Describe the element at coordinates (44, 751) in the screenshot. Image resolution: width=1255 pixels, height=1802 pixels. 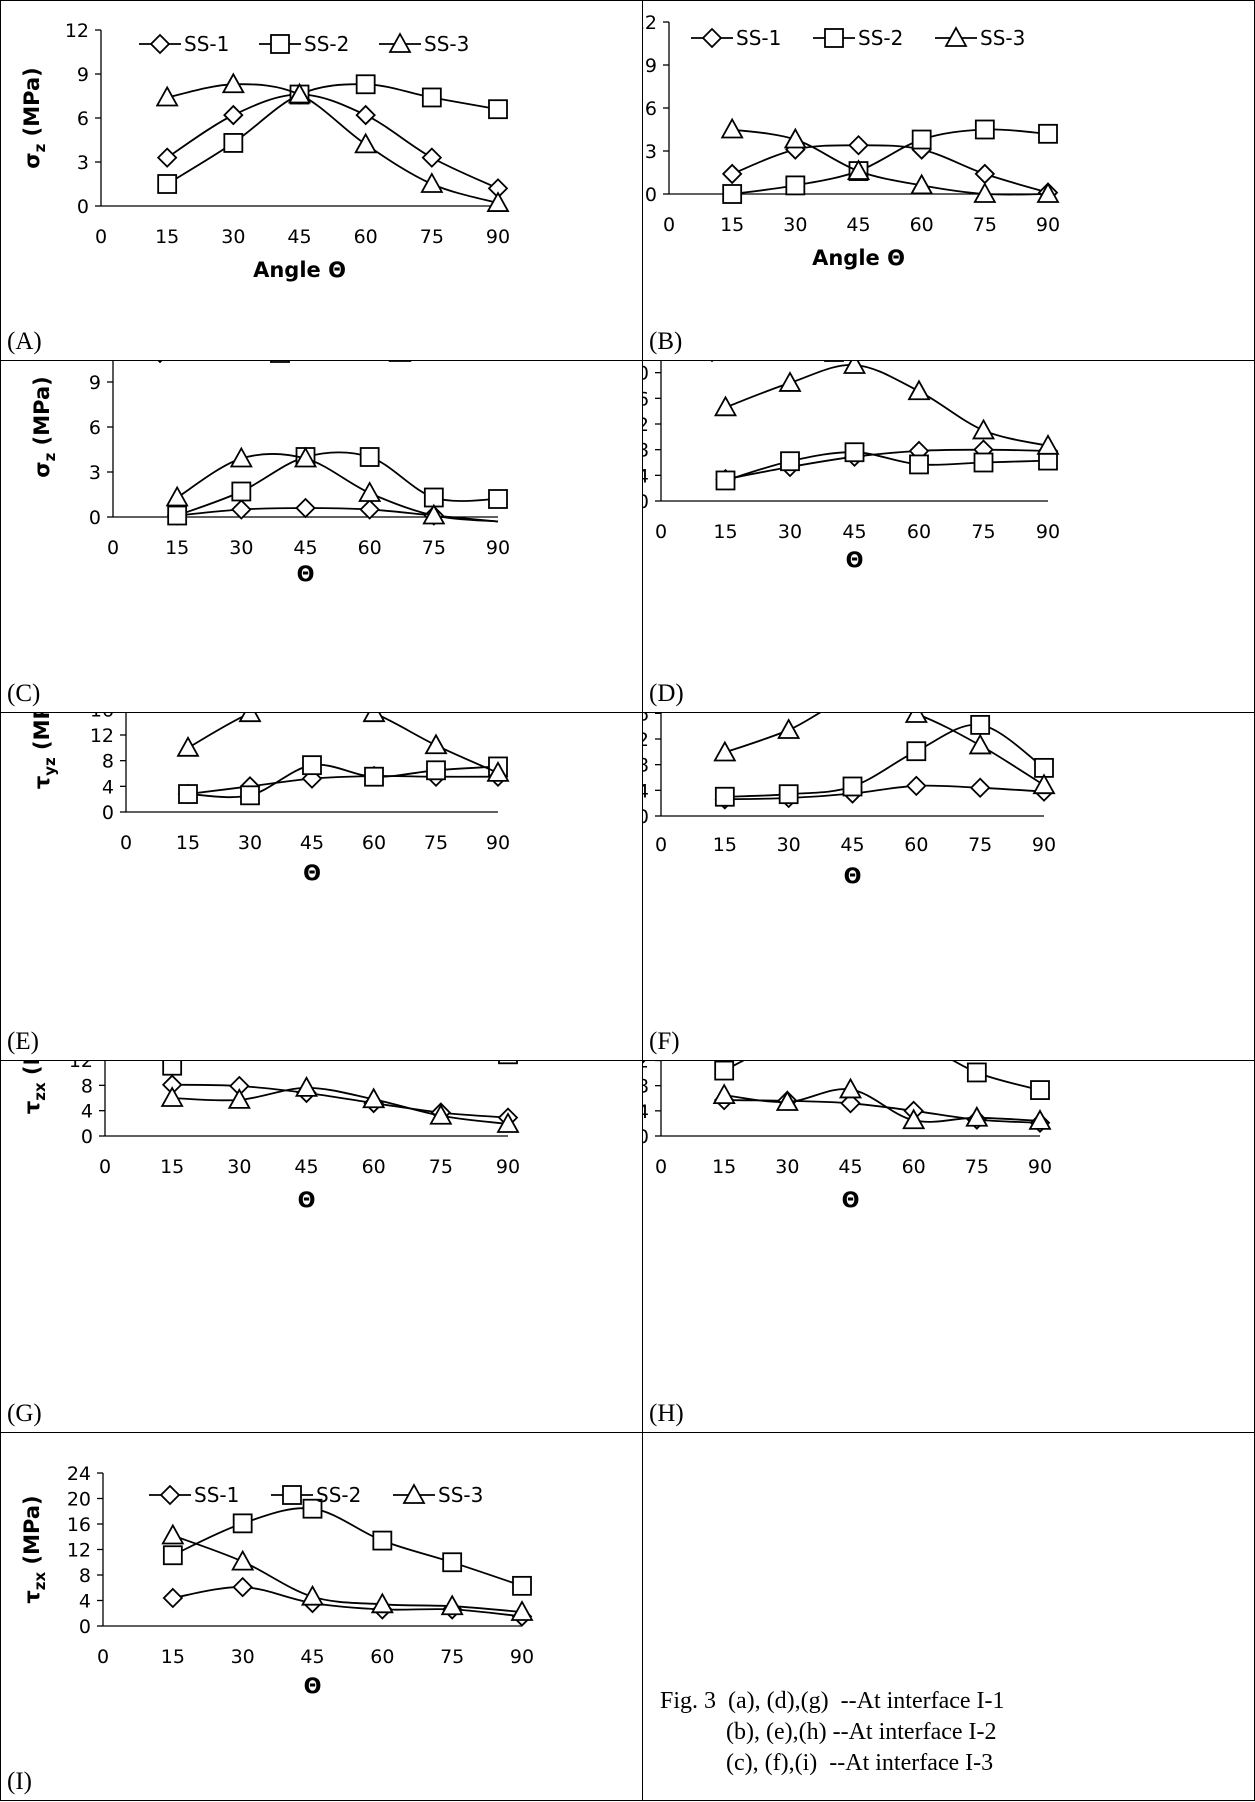
I see `y-axis-title: τyz (MPa)` at that location.